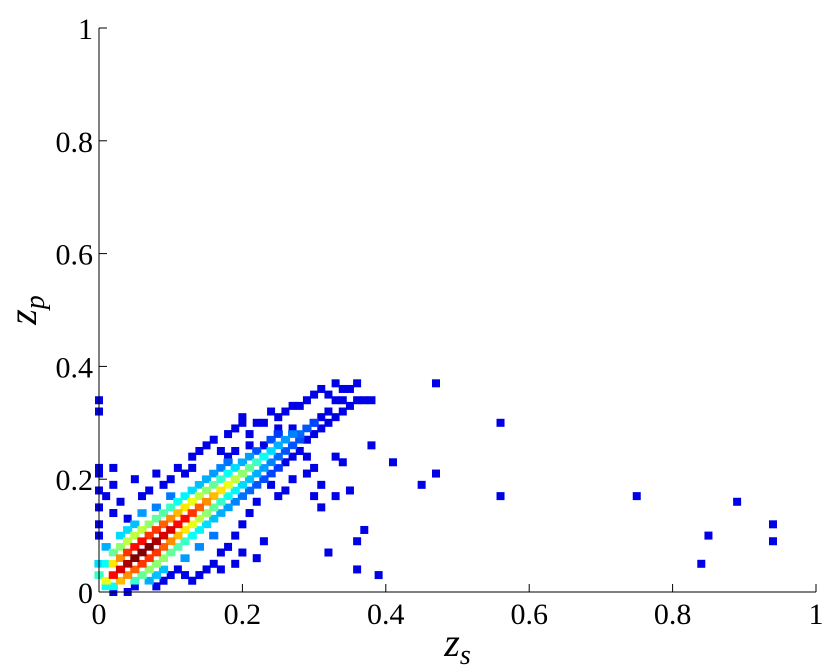 The image size is (830, 669). What do you see at coordinates (816, 614) in the screenshot?
I see `x-tick-label: 1` at bounding box center [816, 614].